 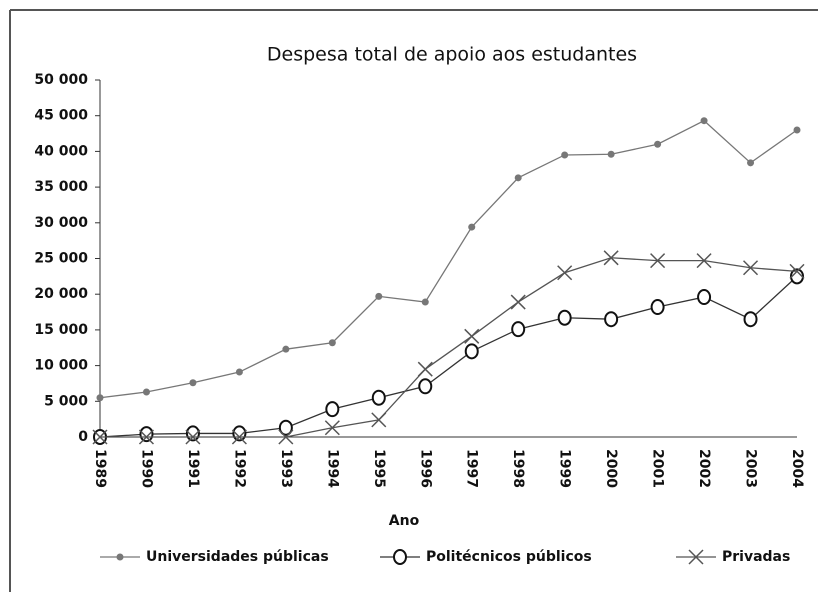 I want to click on y-tick-label: 35 000, so click(x=61, y=187).